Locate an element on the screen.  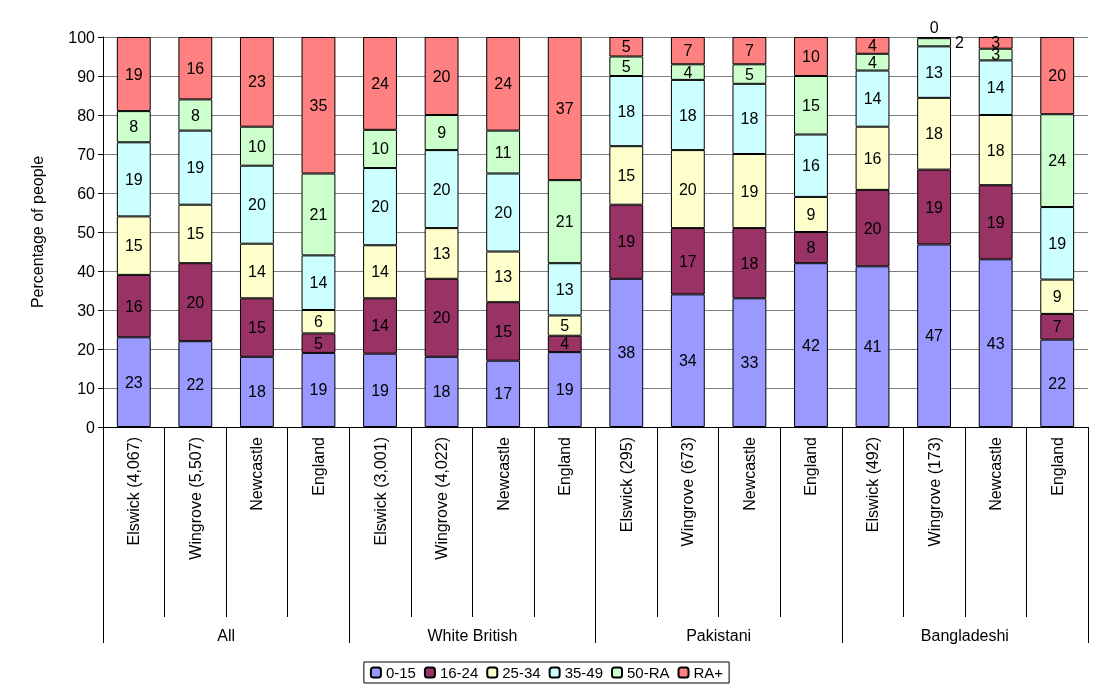
y-tick-label: 90 is located at coordinates (86, 76).